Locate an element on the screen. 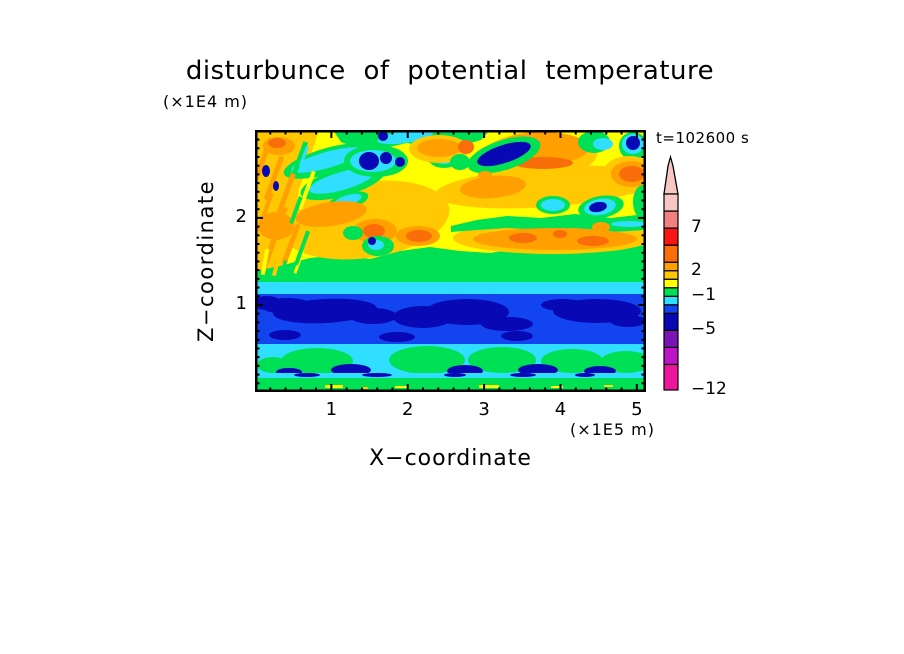 Image resolution: width=904 pixels, height=654 pixels. colorbar-label: −1 is located at coordinates (704, 295).